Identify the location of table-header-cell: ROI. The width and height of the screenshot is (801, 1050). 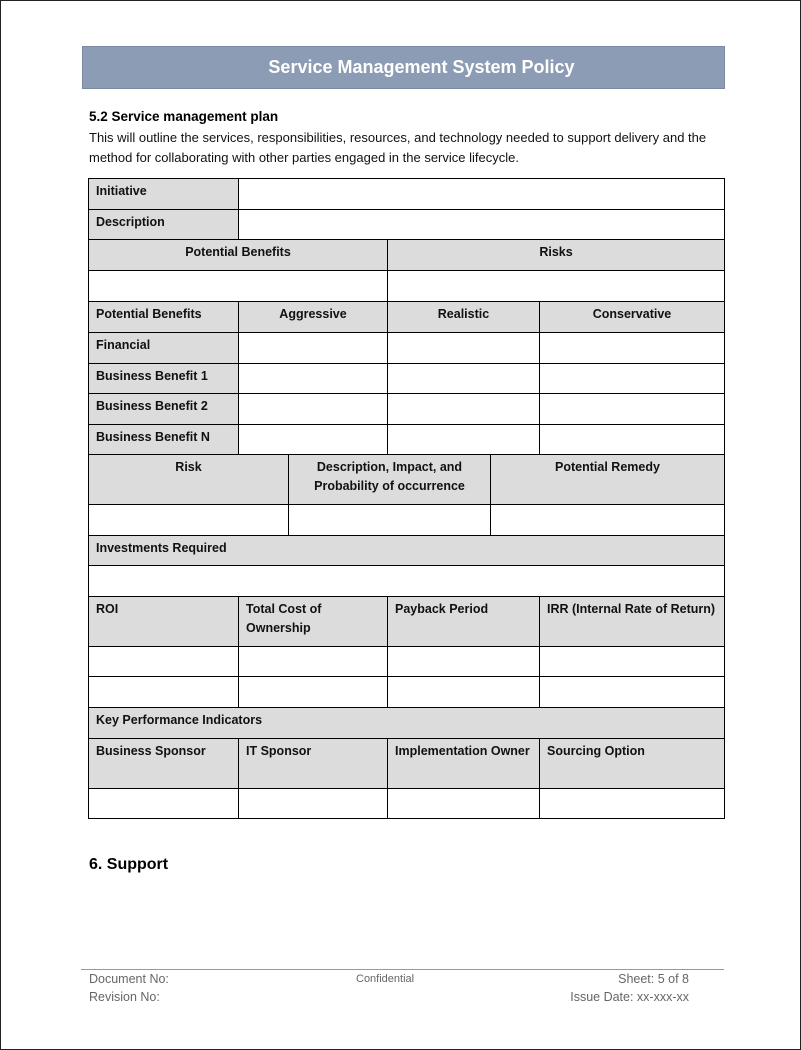
(163, 621).